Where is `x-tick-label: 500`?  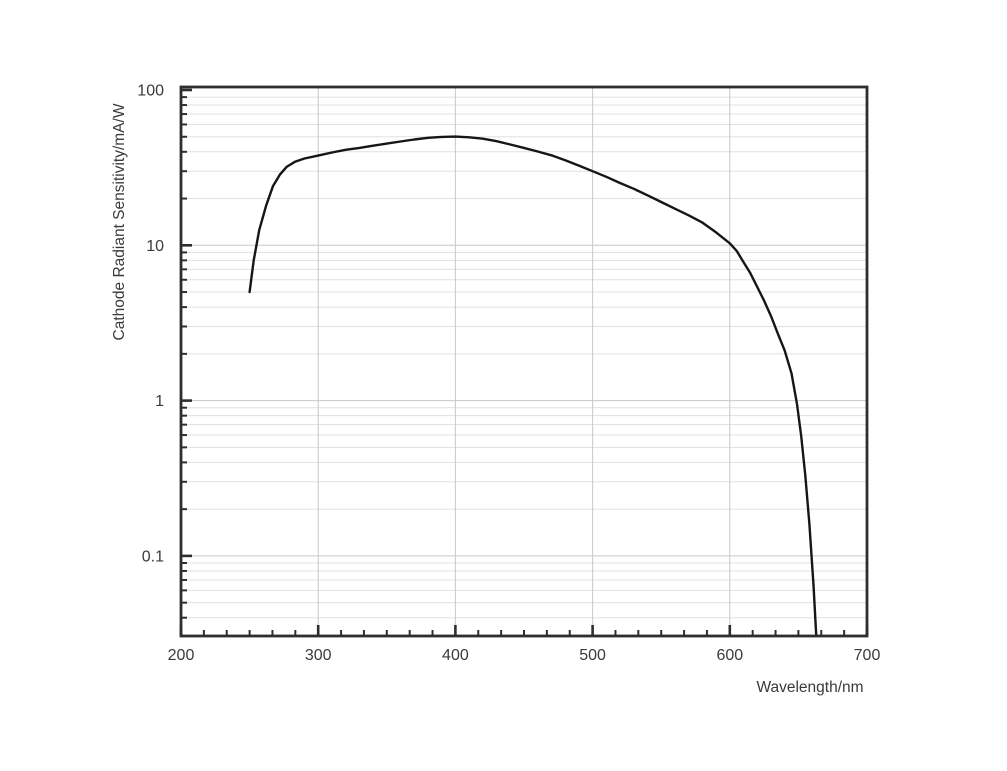 x-tick-label: 500 is located at coordinates (592, 655).